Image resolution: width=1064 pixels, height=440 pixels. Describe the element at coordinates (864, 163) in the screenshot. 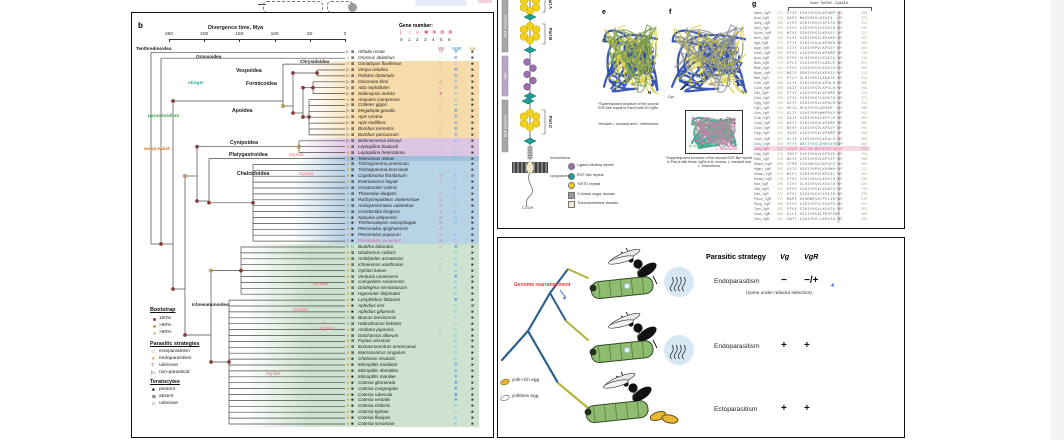

I see `alignment-end: 302` at that location.